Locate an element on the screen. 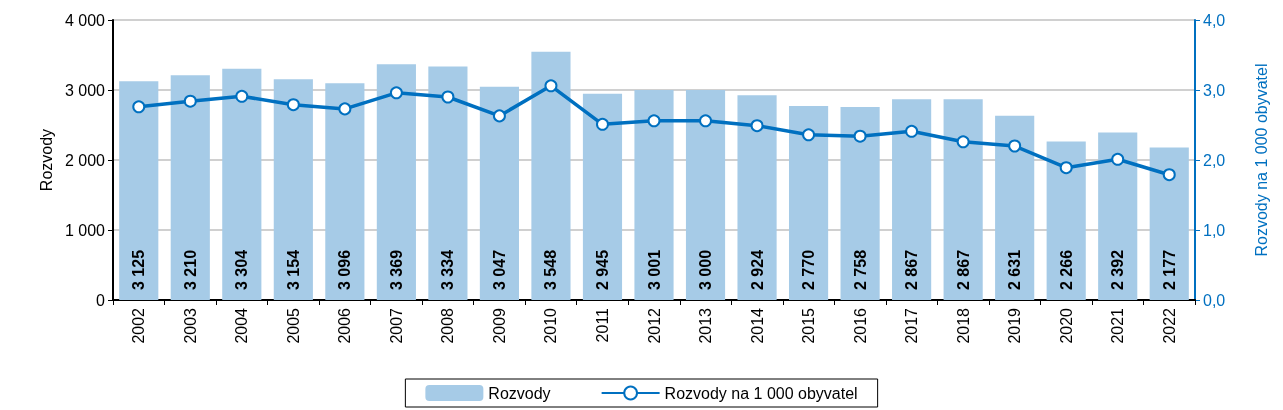 The height and width of the screenshot is (410, 1283). x-tick-label: 2004 is located at coordinates (242, 325).